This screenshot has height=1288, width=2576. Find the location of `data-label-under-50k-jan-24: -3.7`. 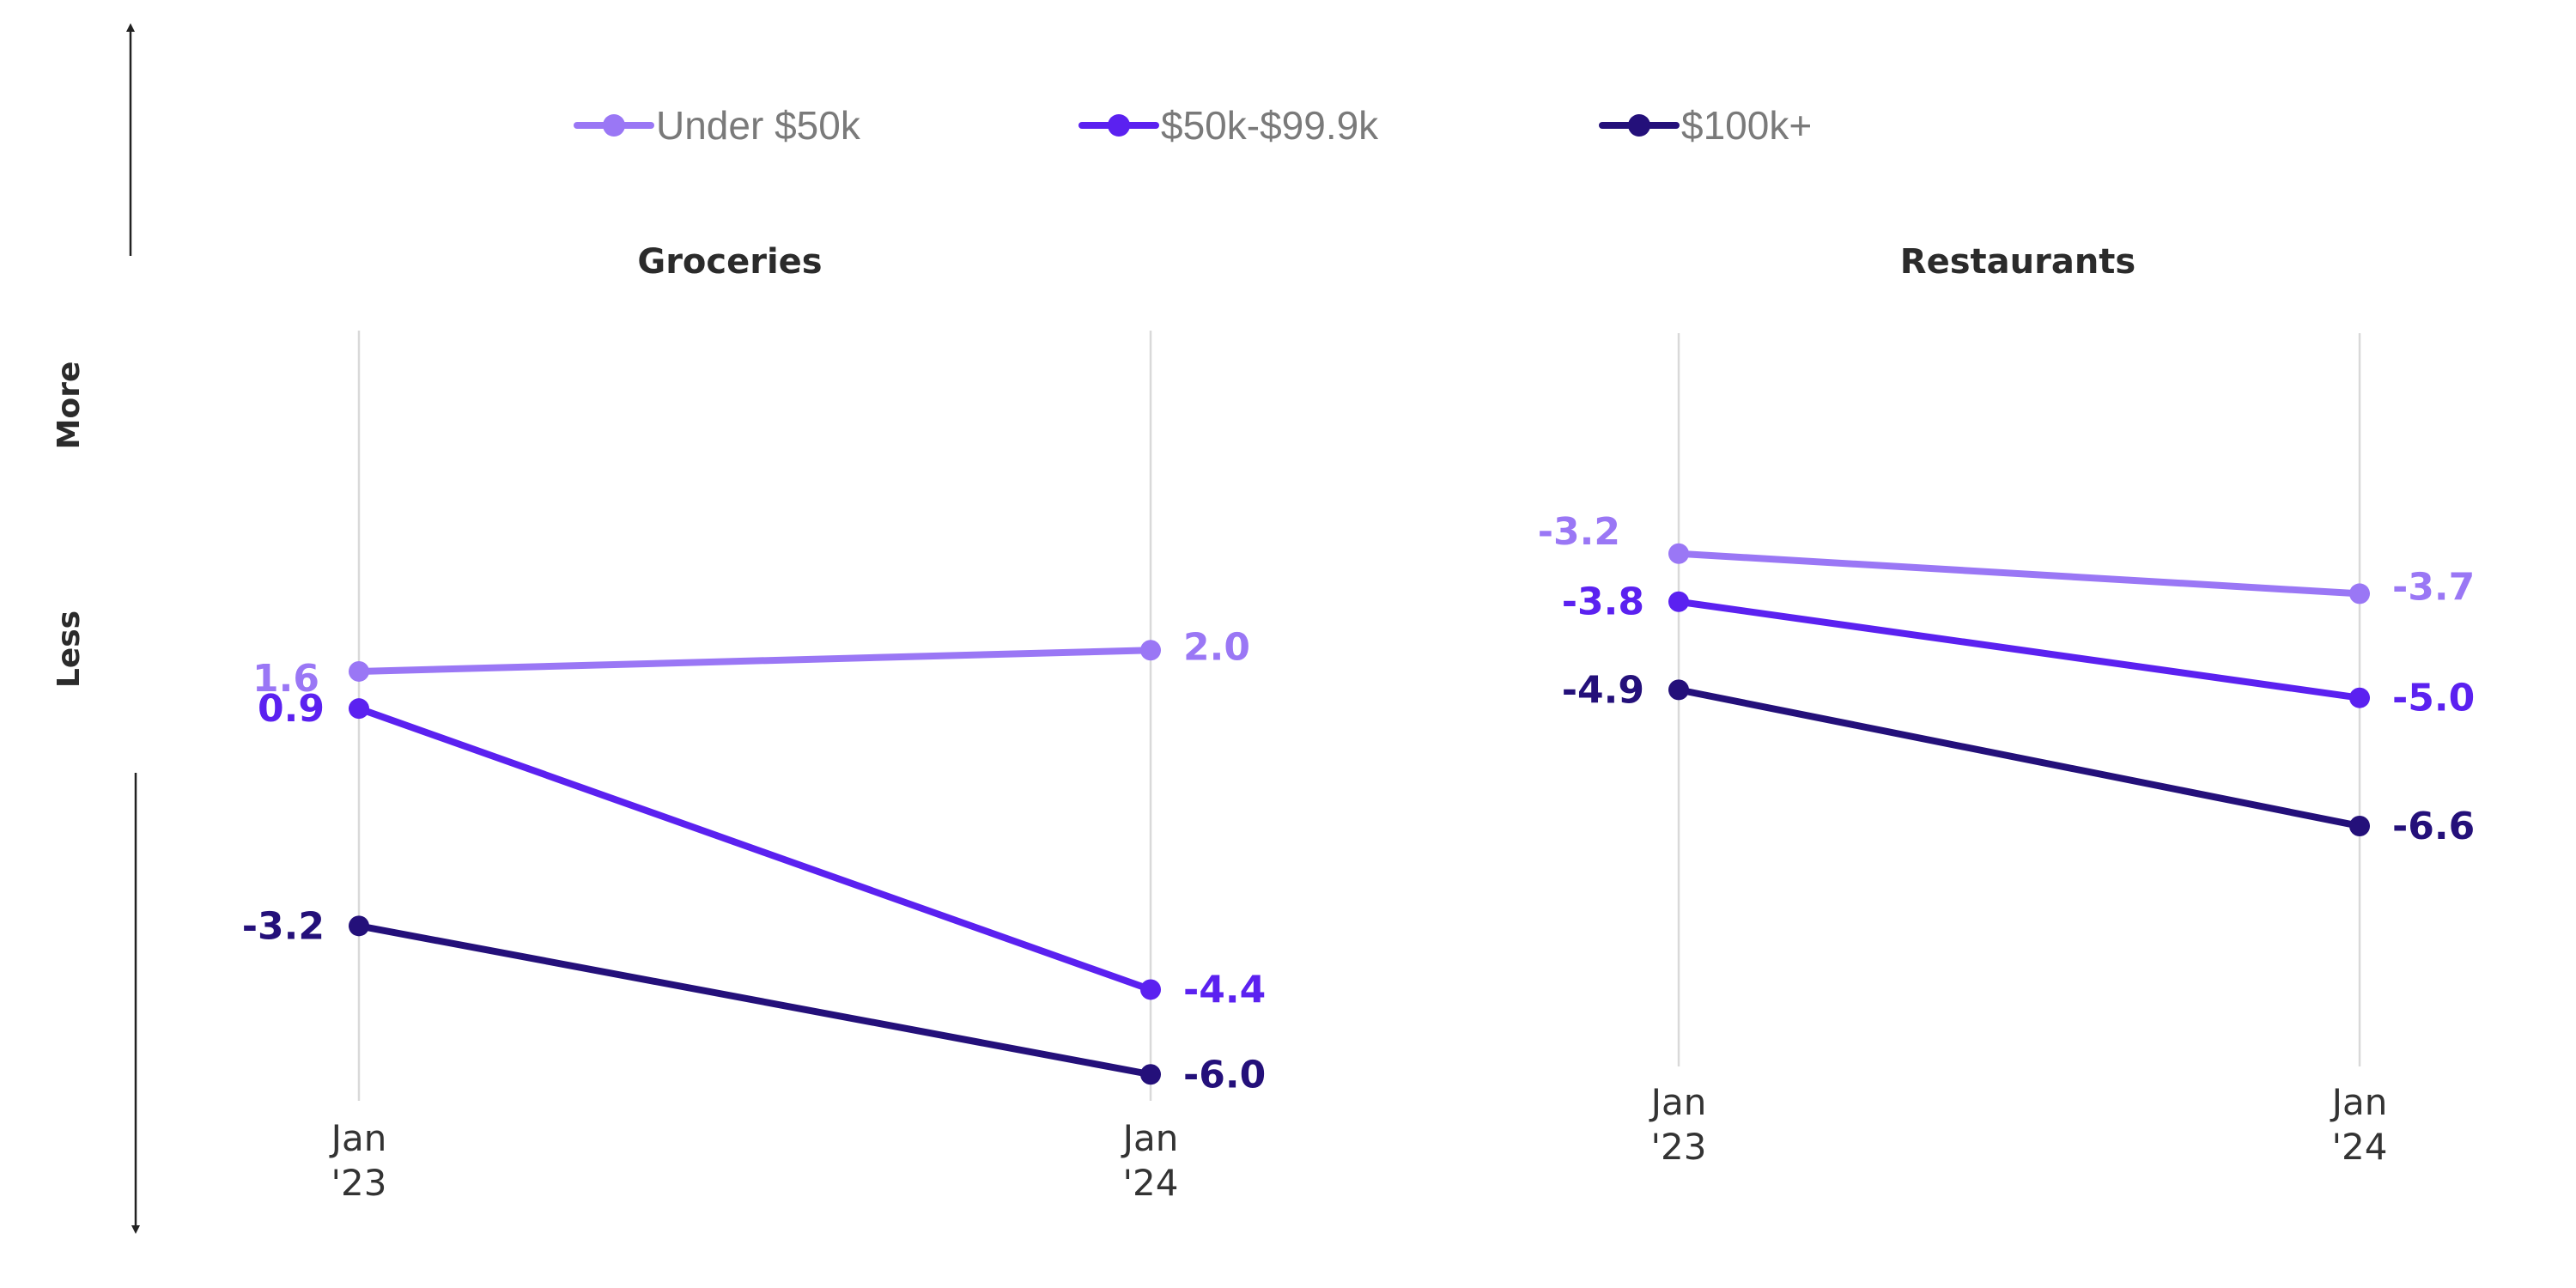

data-label-under-50k-jan-24: -3.7 is located at coordinates (2434, 587).